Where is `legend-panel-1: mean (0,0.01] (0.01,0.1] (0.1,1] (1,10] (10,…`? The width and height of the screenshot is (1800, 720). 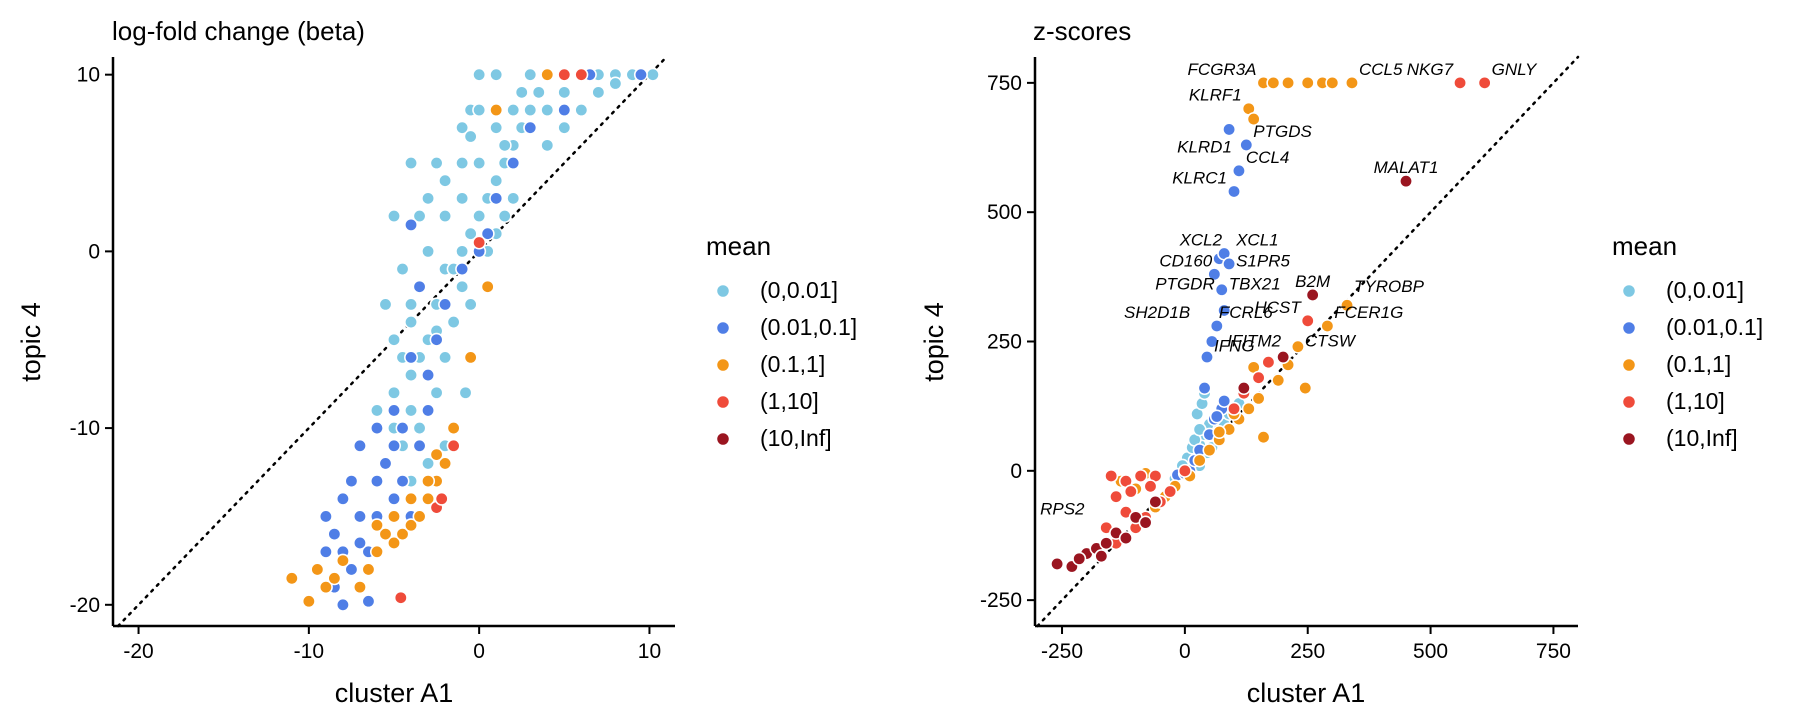
legend-panel-1: mean (0,0.01] (0.01,0.1] (0.1,1] (1,10] (10,… is located at coordinates (781, 341).